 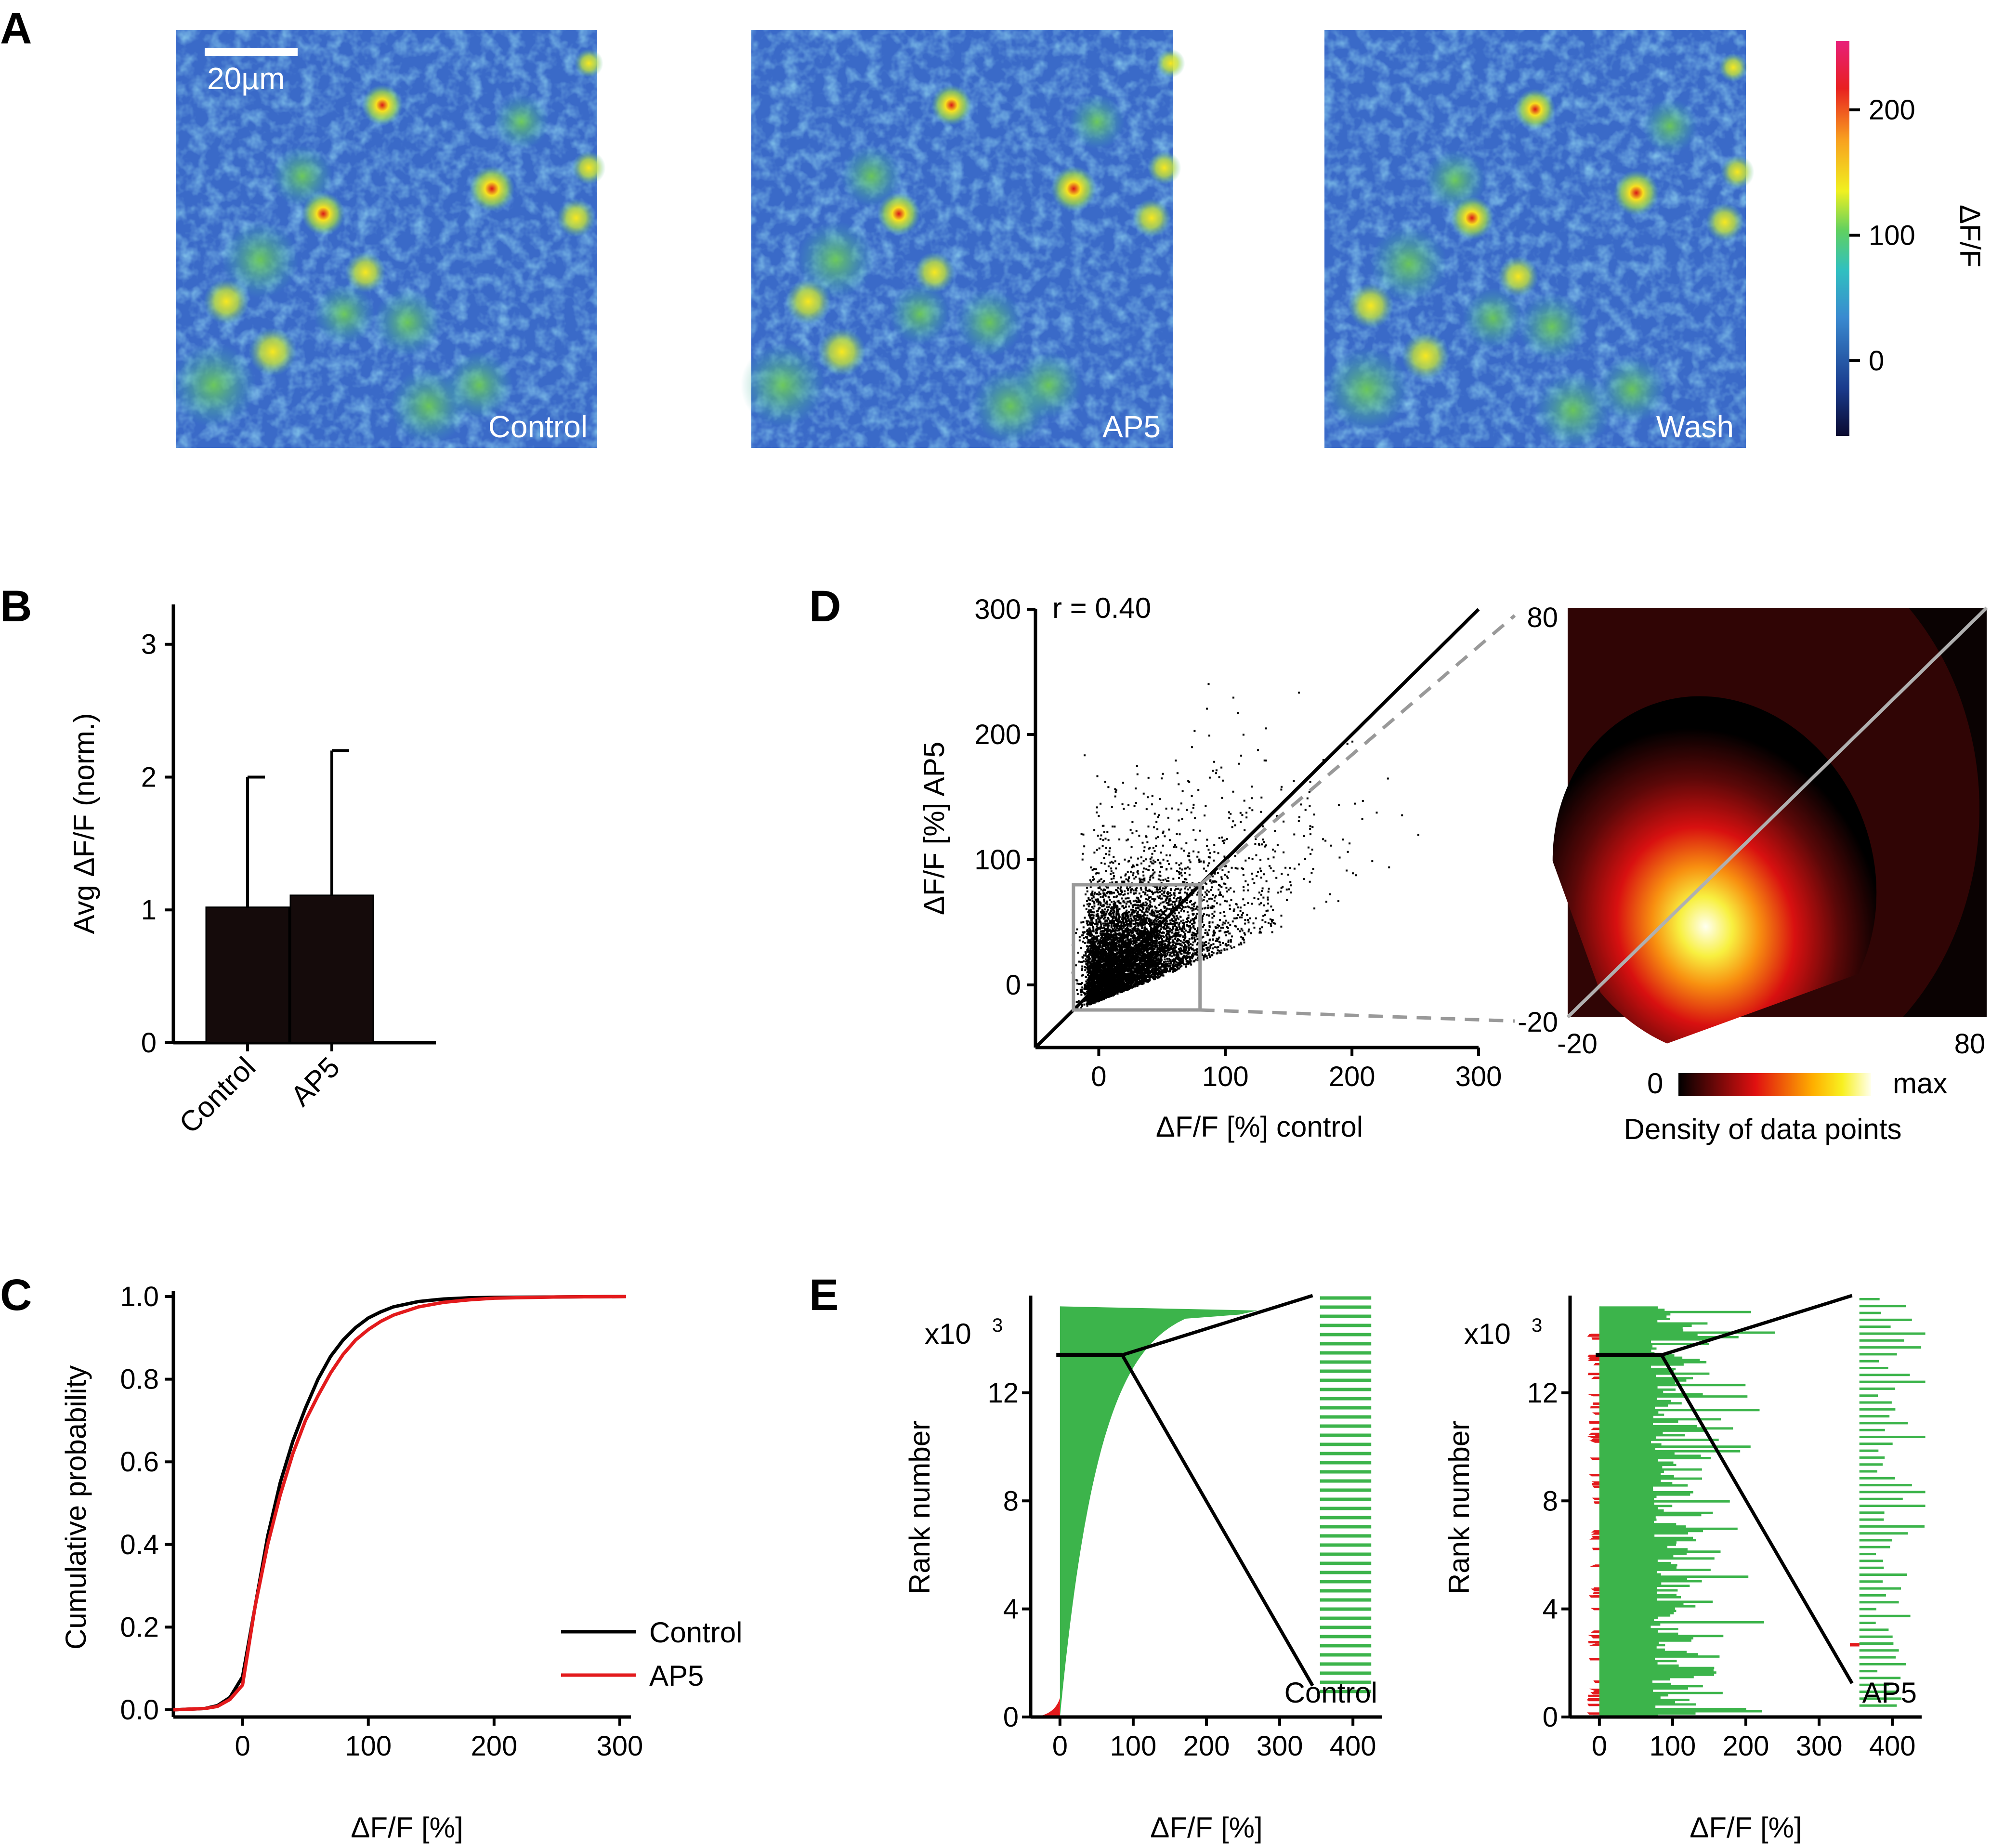 What do you see at coordinates (1746, 1828) in the screenshot?
I see `e-x-axis-label: ΔF/F [%]` at bounding box center [1746, 1828].